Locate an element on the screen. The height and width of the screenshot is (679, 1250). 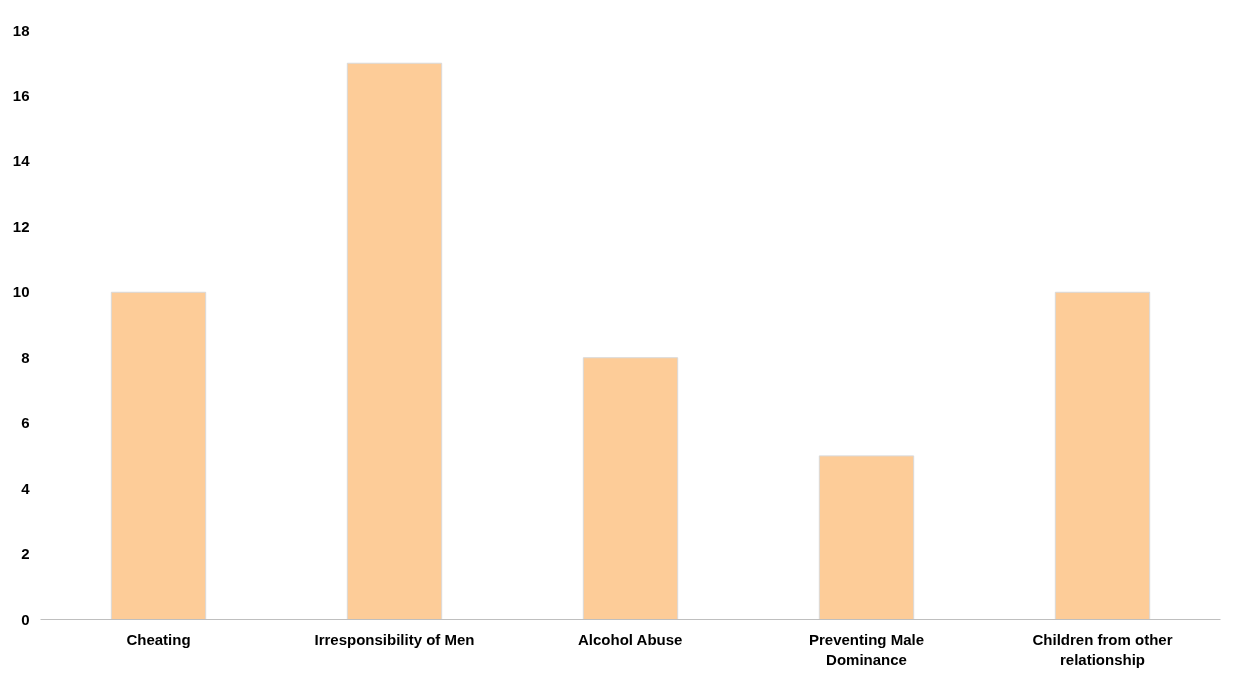
x-tick-label: Irresponsibility of Men is located at coordinates (394, 639).